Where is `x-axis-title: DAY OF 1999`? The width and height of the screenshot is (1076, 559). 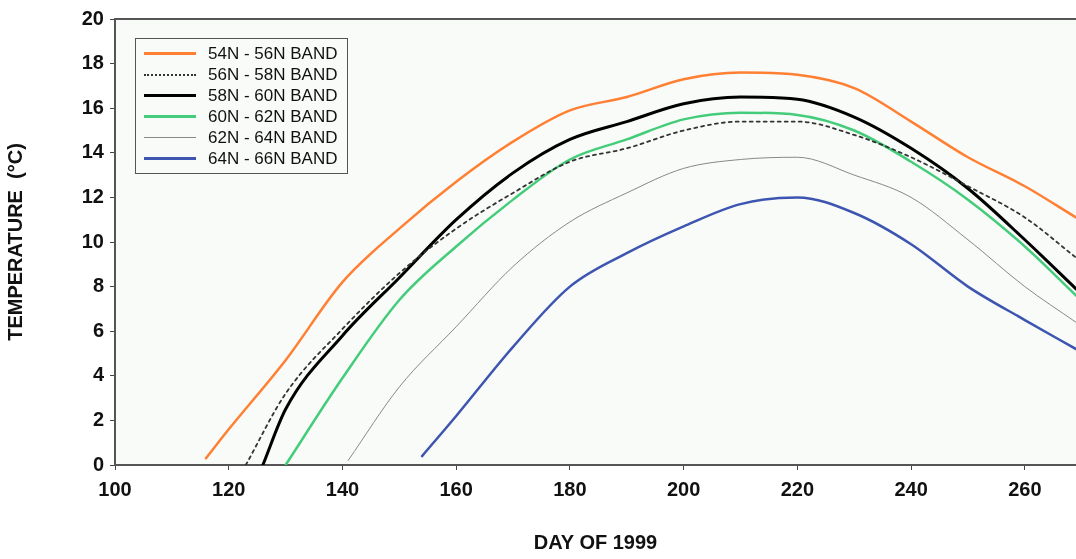
x-axis-title: DAY OF 1999 is located at coordinates (595, 541).